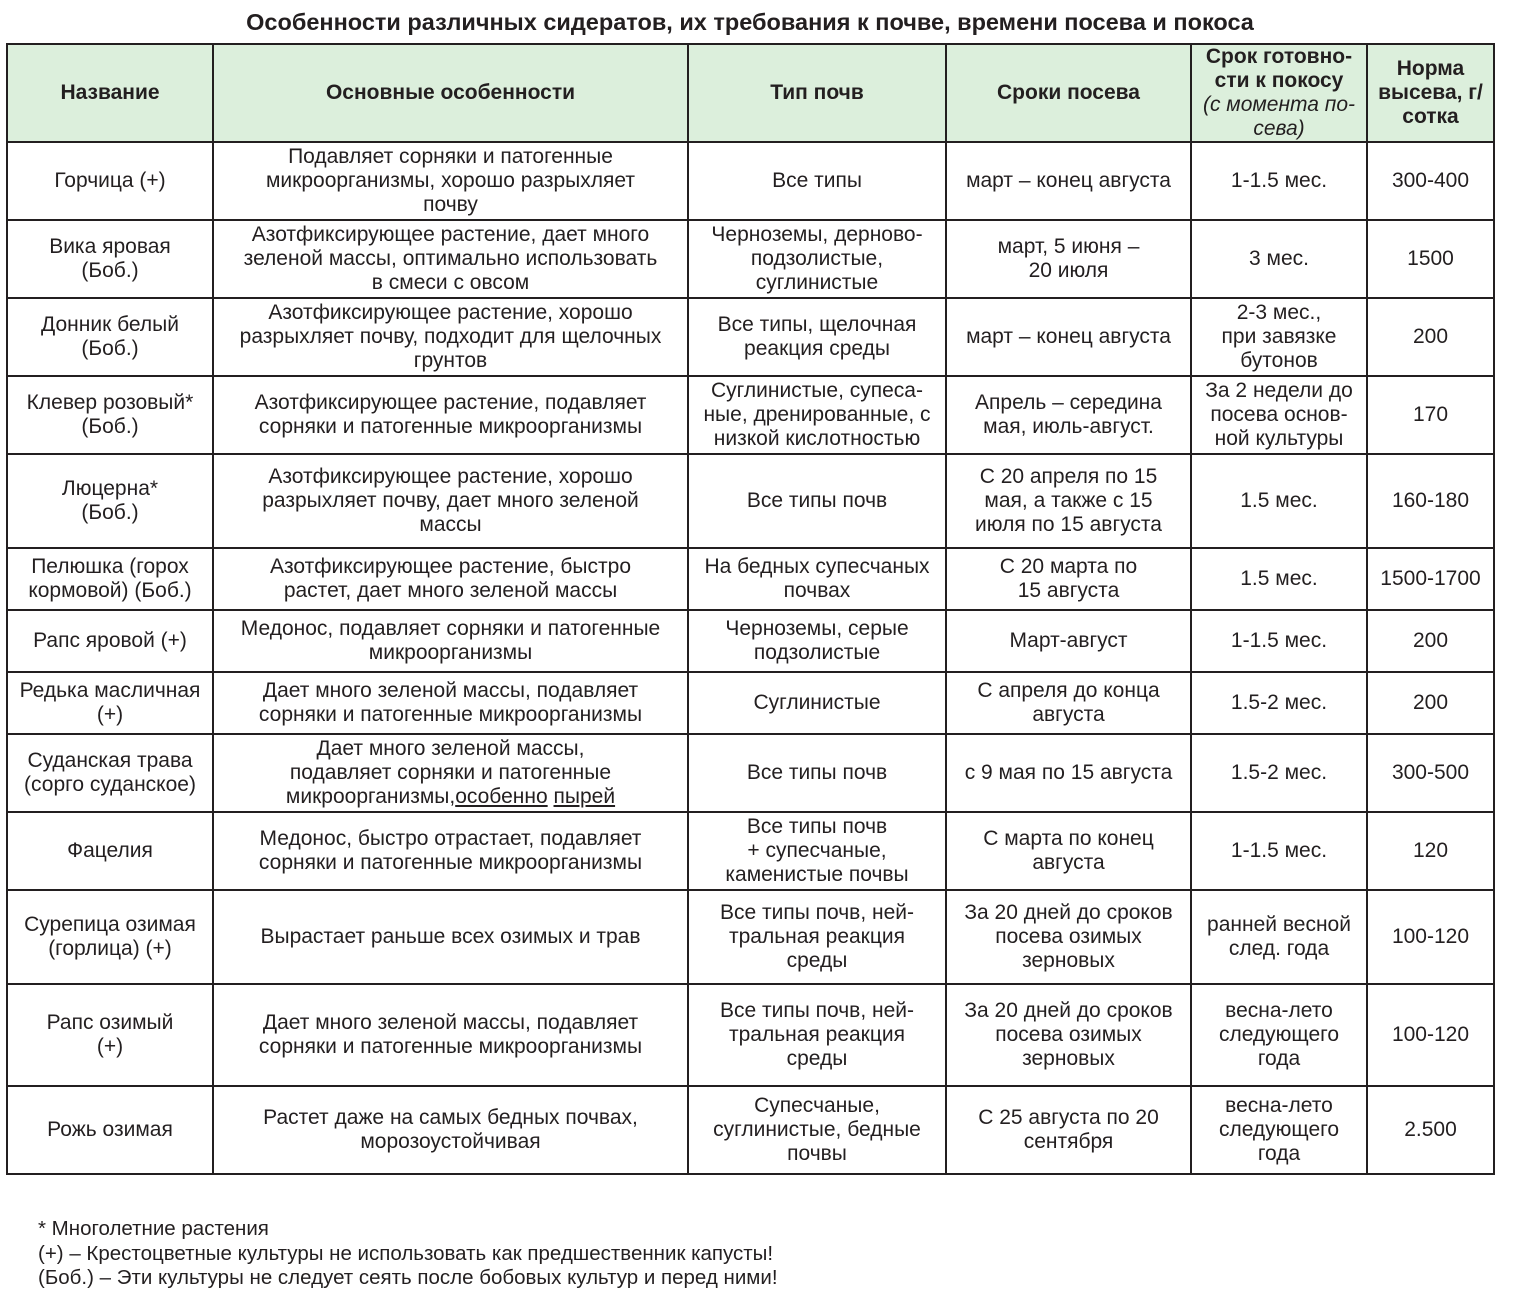 The height and width of the screenshot is (1294, 1536). Describe the element at coordinates (1068, 641) in the screenshot. I see `cell-sowing: Март-август` at that location.